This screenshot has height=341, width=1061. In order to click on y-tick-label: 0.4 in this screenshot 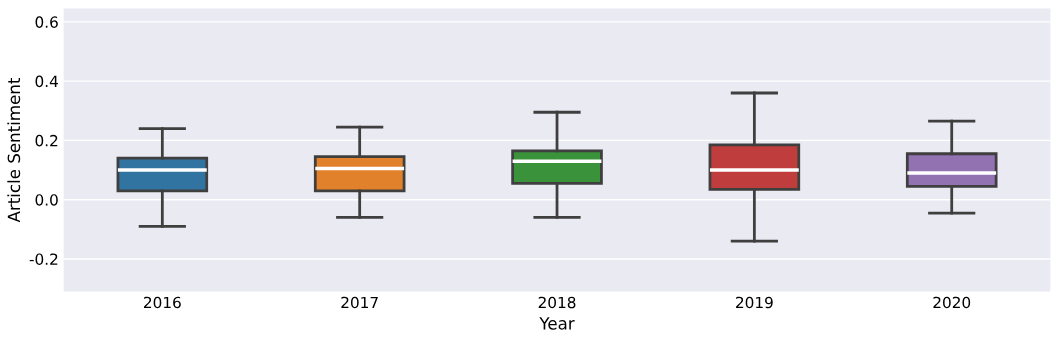, I will do `click(46, 81)`.